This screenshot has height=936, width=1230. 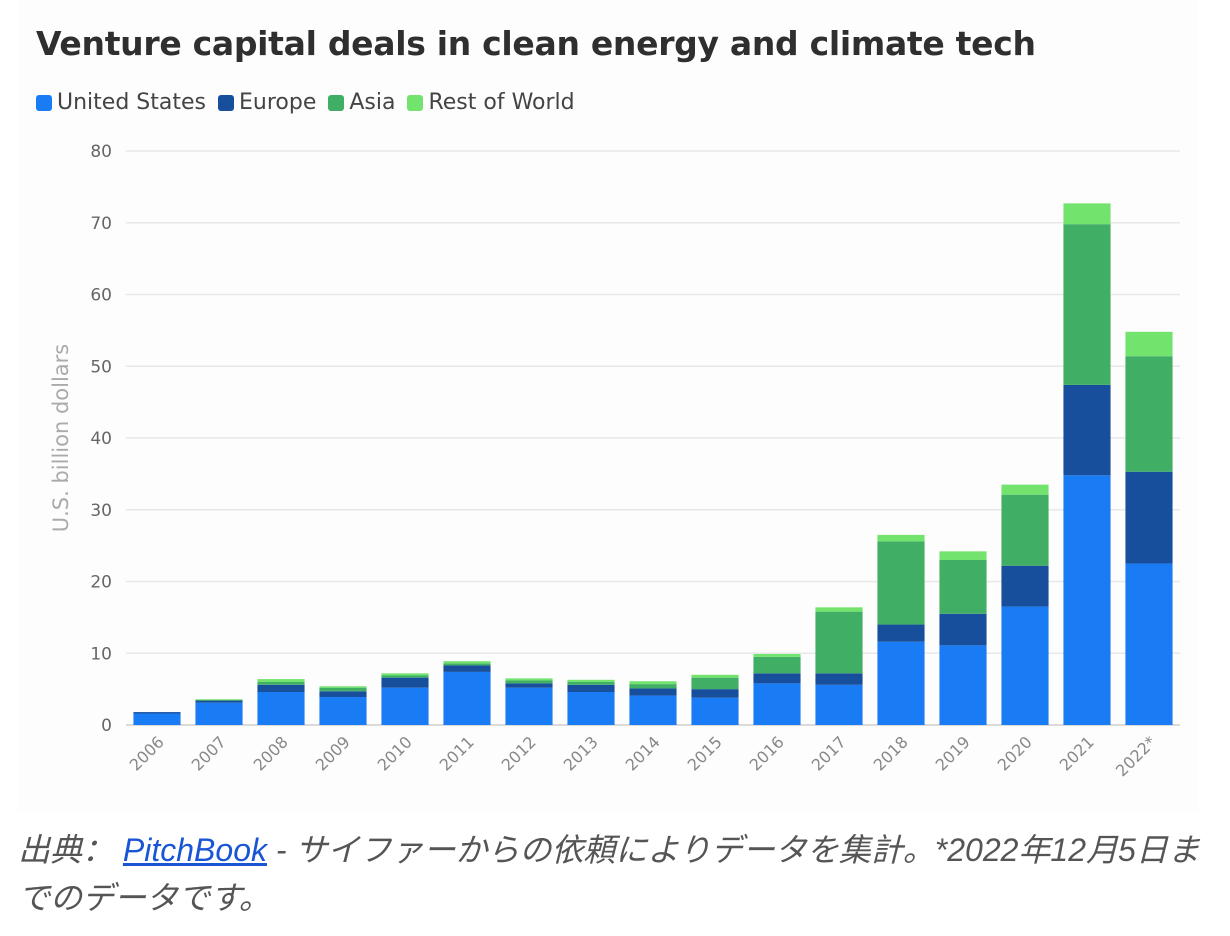 What do you see at coordinates (277, 102) in the screenshot?
I see `legend-label: Europe` at bounding box center [277, 102].